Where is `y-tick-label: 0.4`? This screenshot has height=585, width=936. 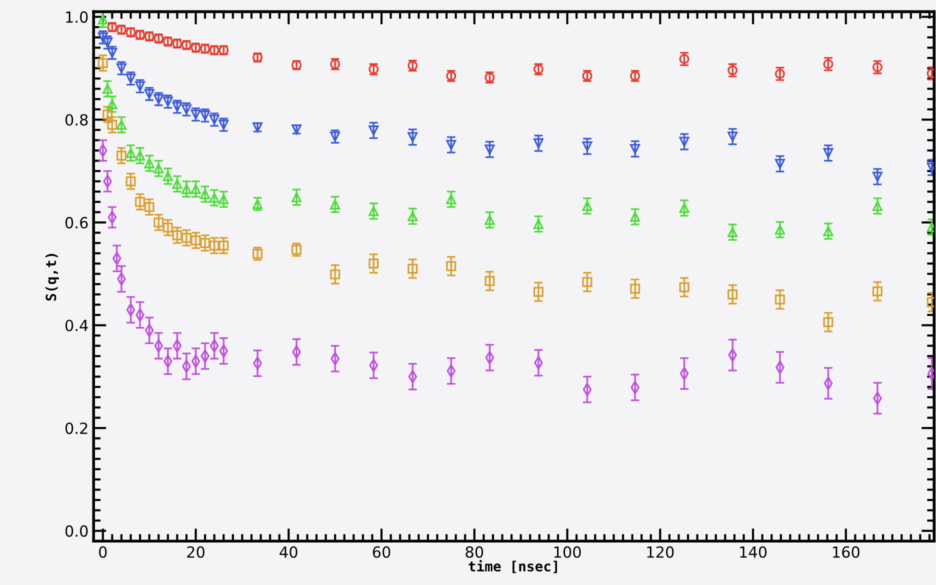 y-tick-label: 0.4 is located at coordinates (76, 326).